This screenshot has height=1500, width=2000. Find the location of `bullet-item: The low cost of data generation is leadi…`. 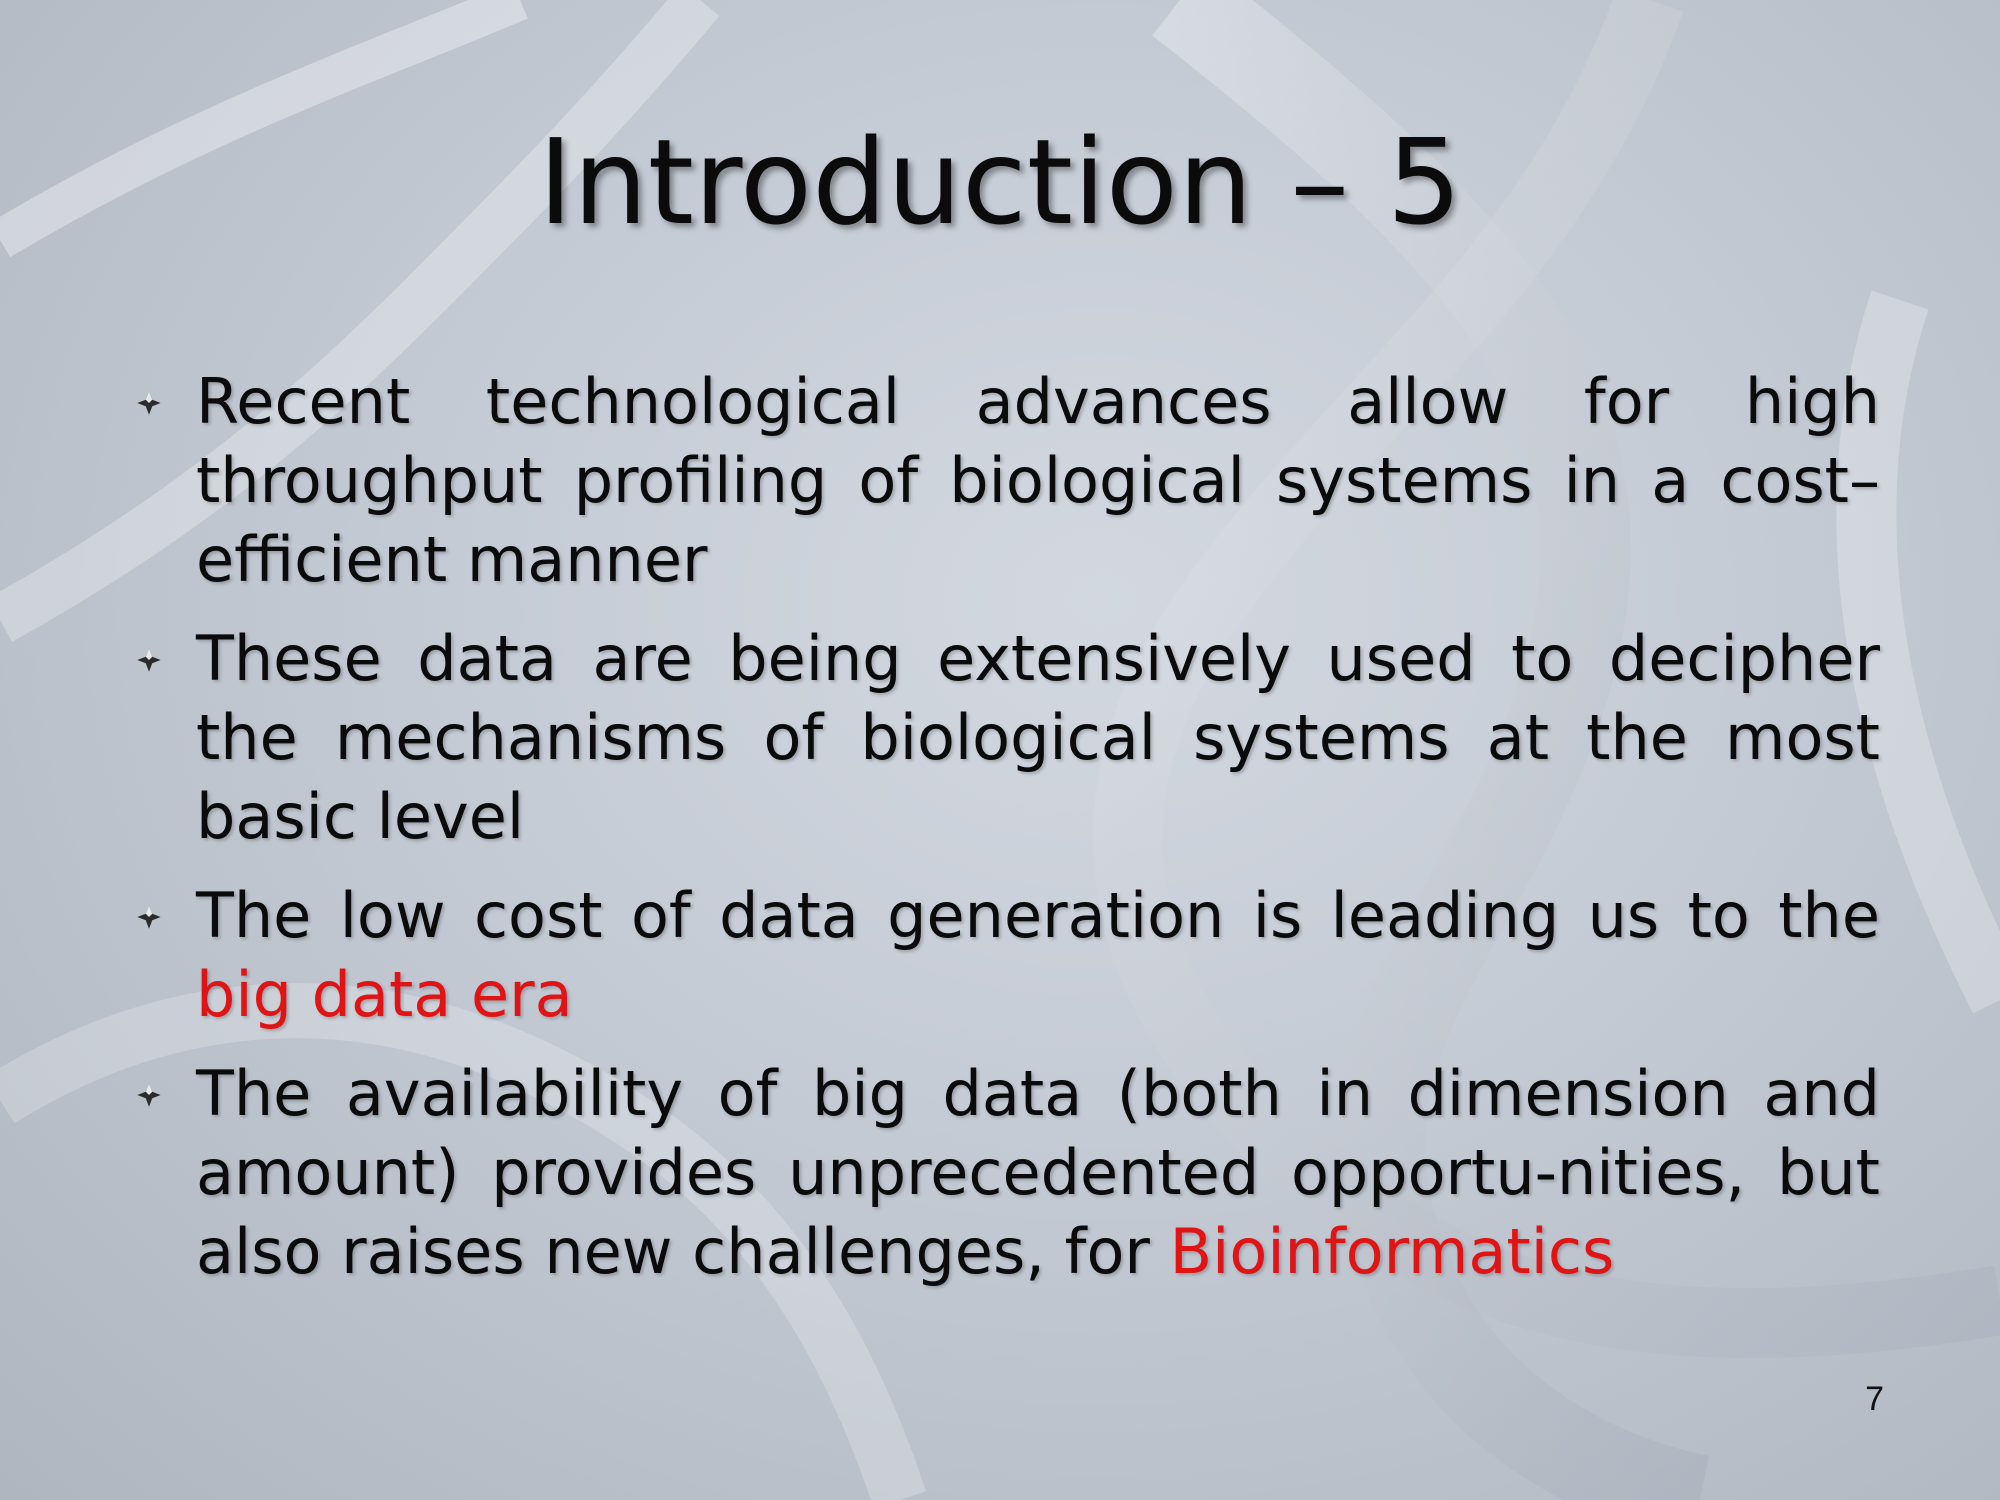

bullet-item: The low cost of data generation is leadi… is located at coordinates (1004, 955).